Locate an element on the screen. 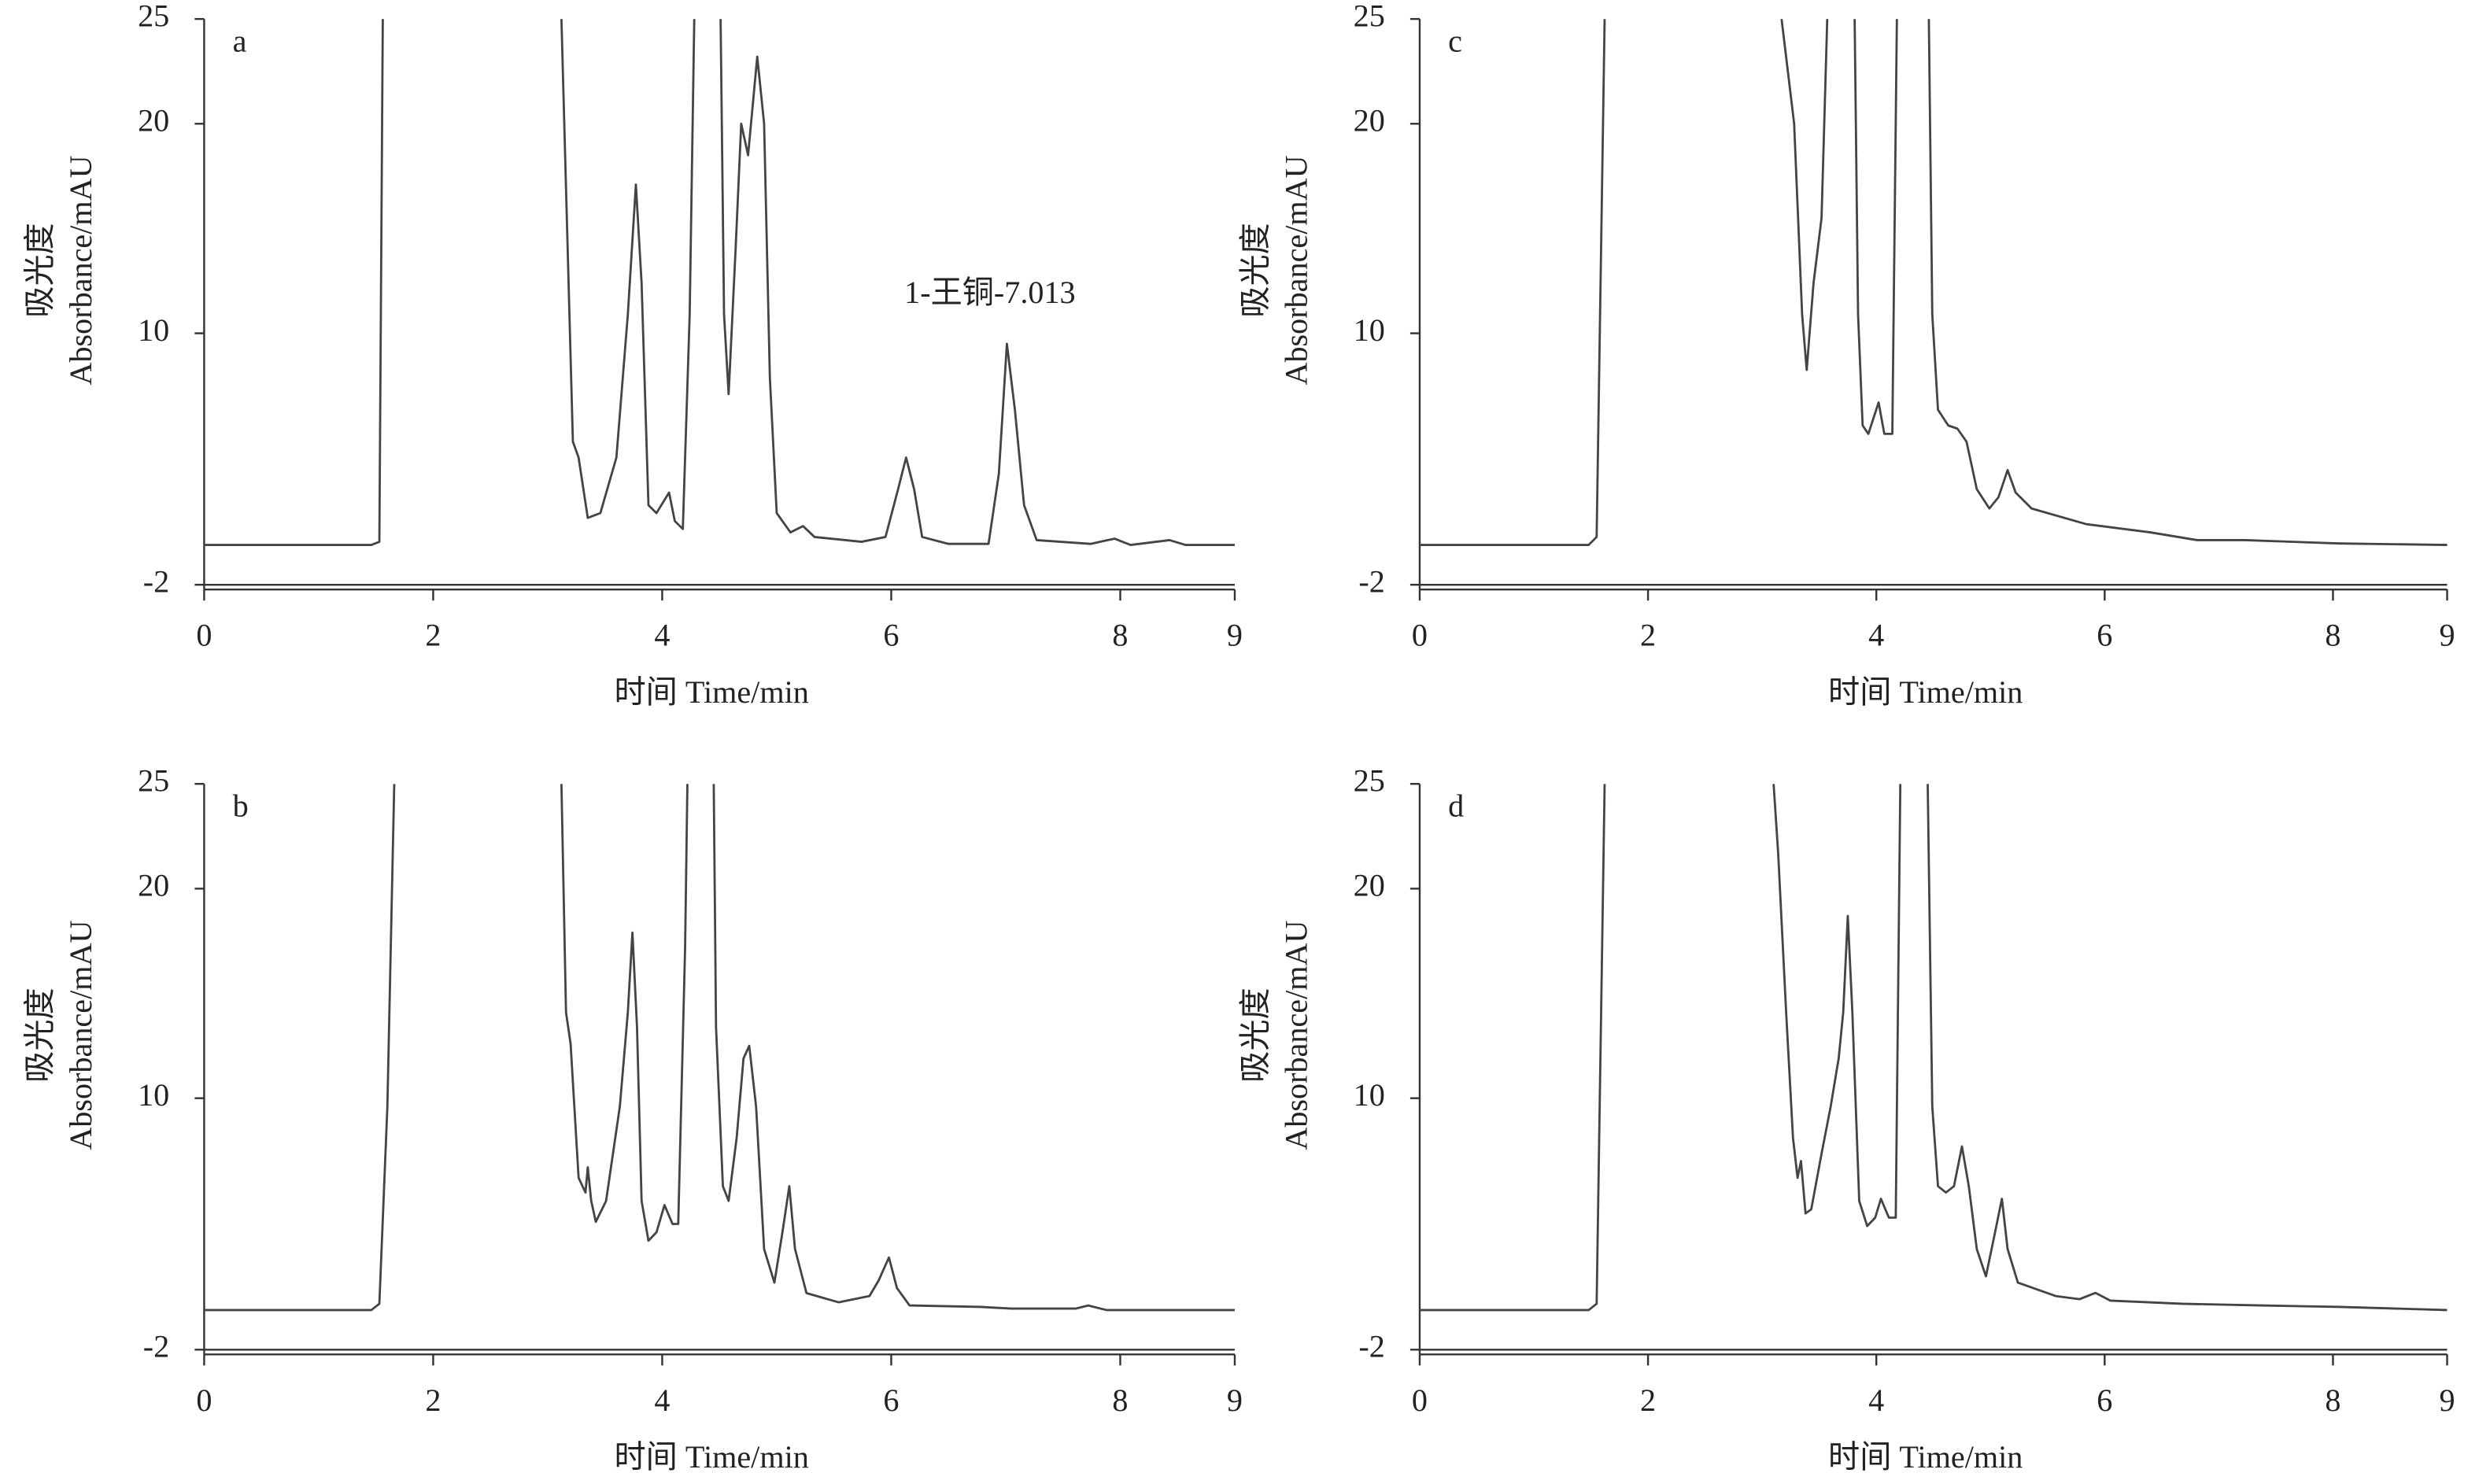  panel-label: b is located at coordinates (241, 806).